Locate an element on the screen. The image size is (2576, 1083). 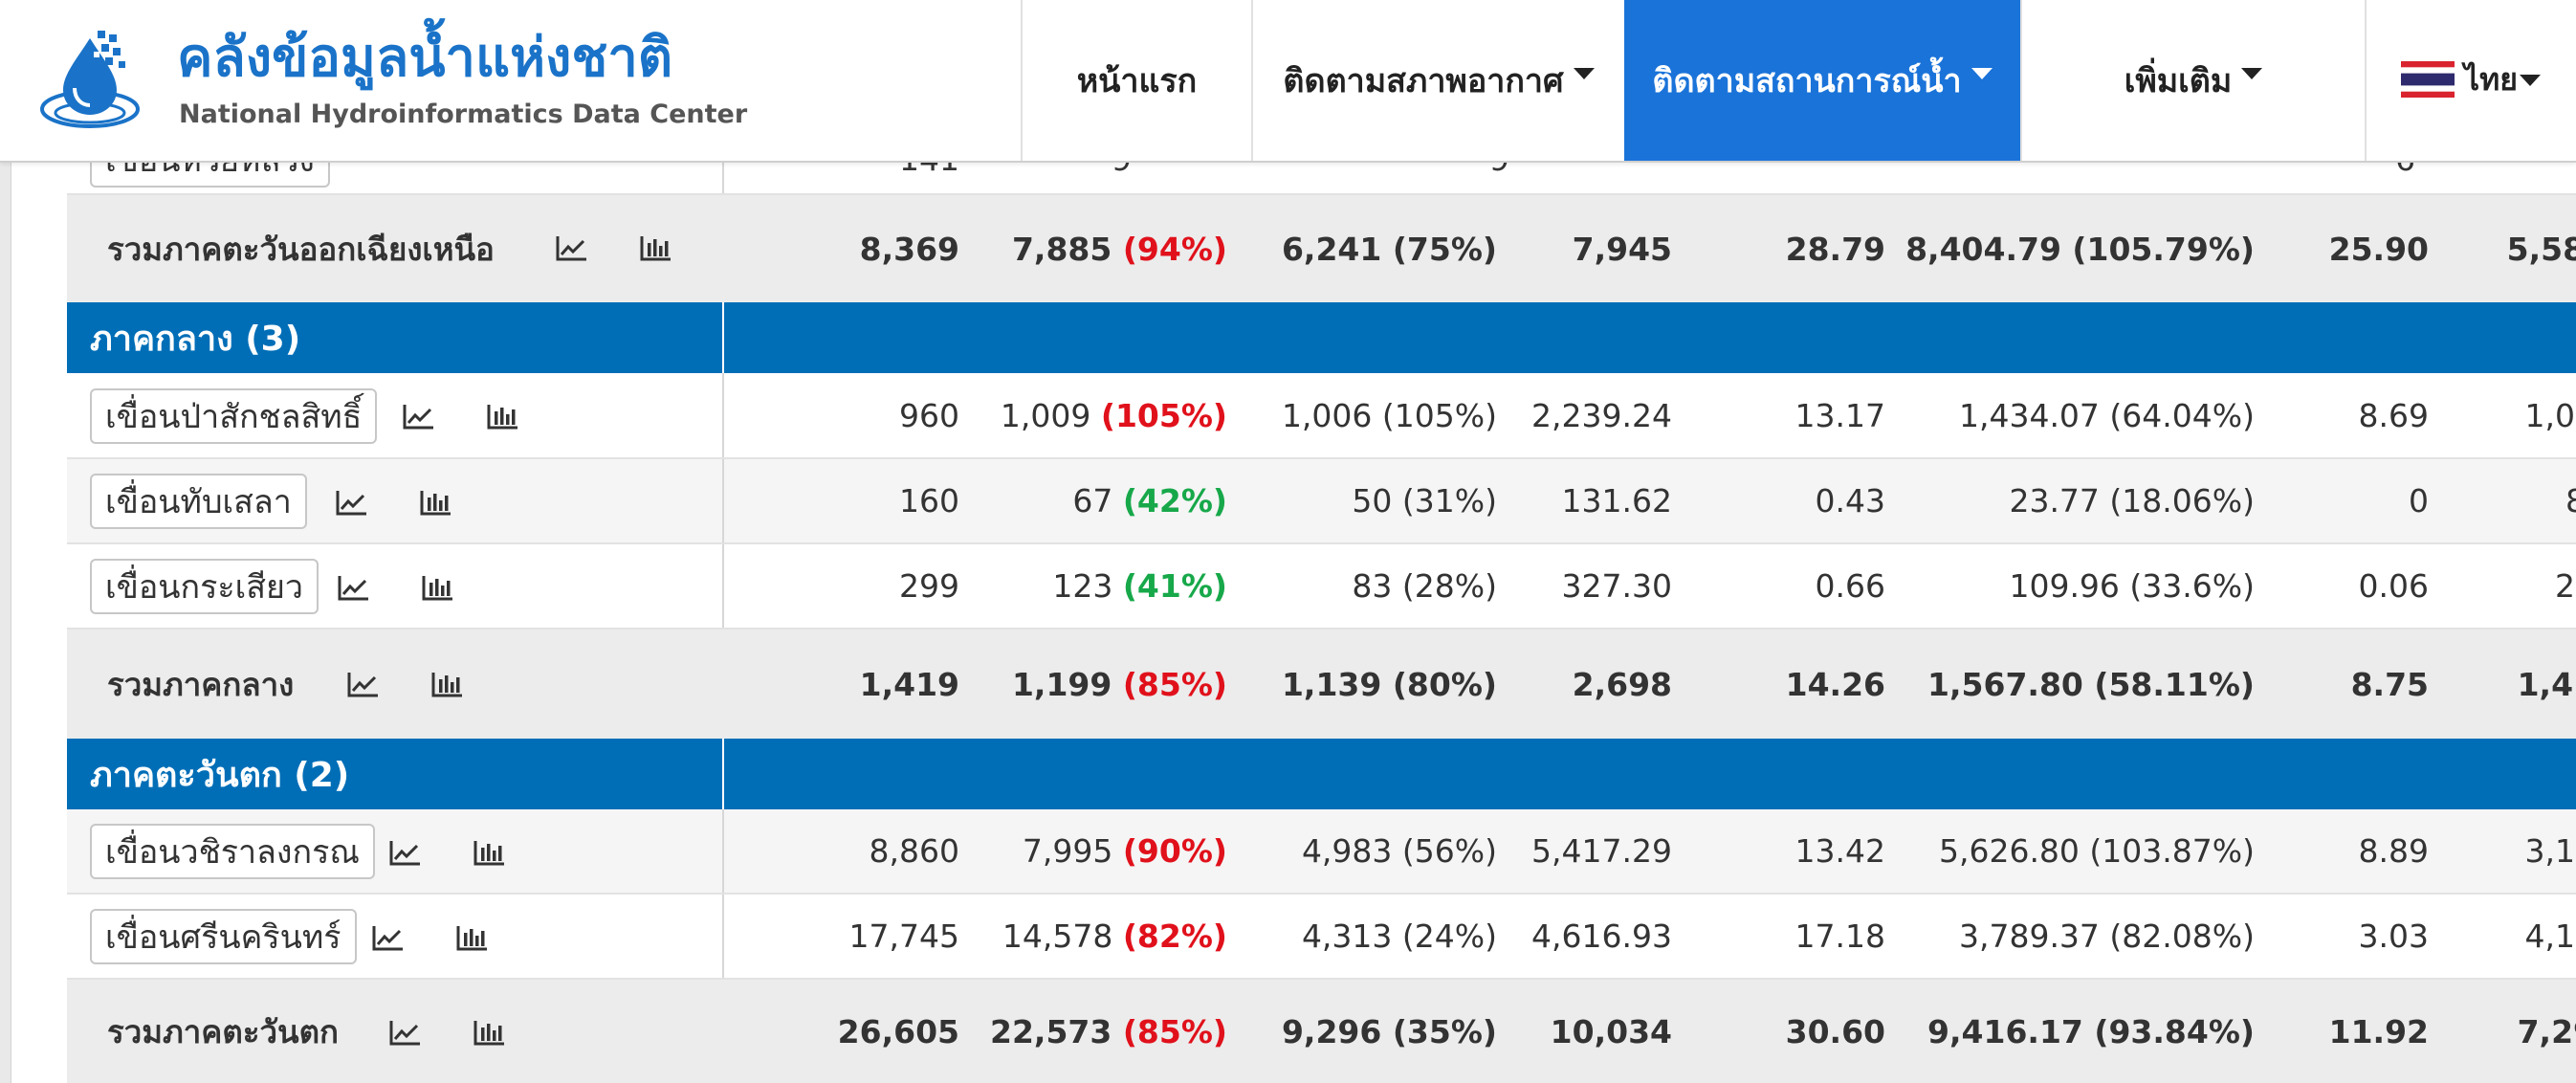
region-header: ภาคกลาง (3) is located at coordinates (1321, 337).